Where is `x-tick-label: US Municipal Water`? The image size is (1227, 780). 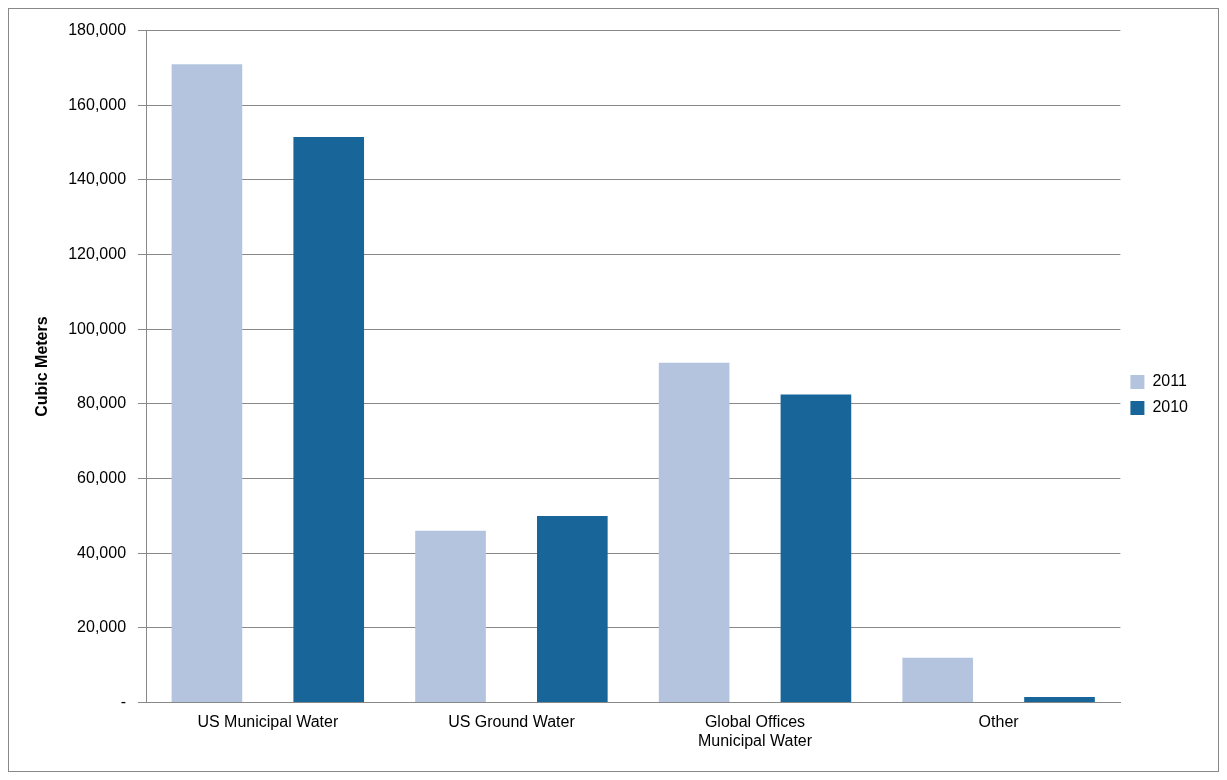
x-tick-label: US Municipal Water is located at coordinates (268, 721).